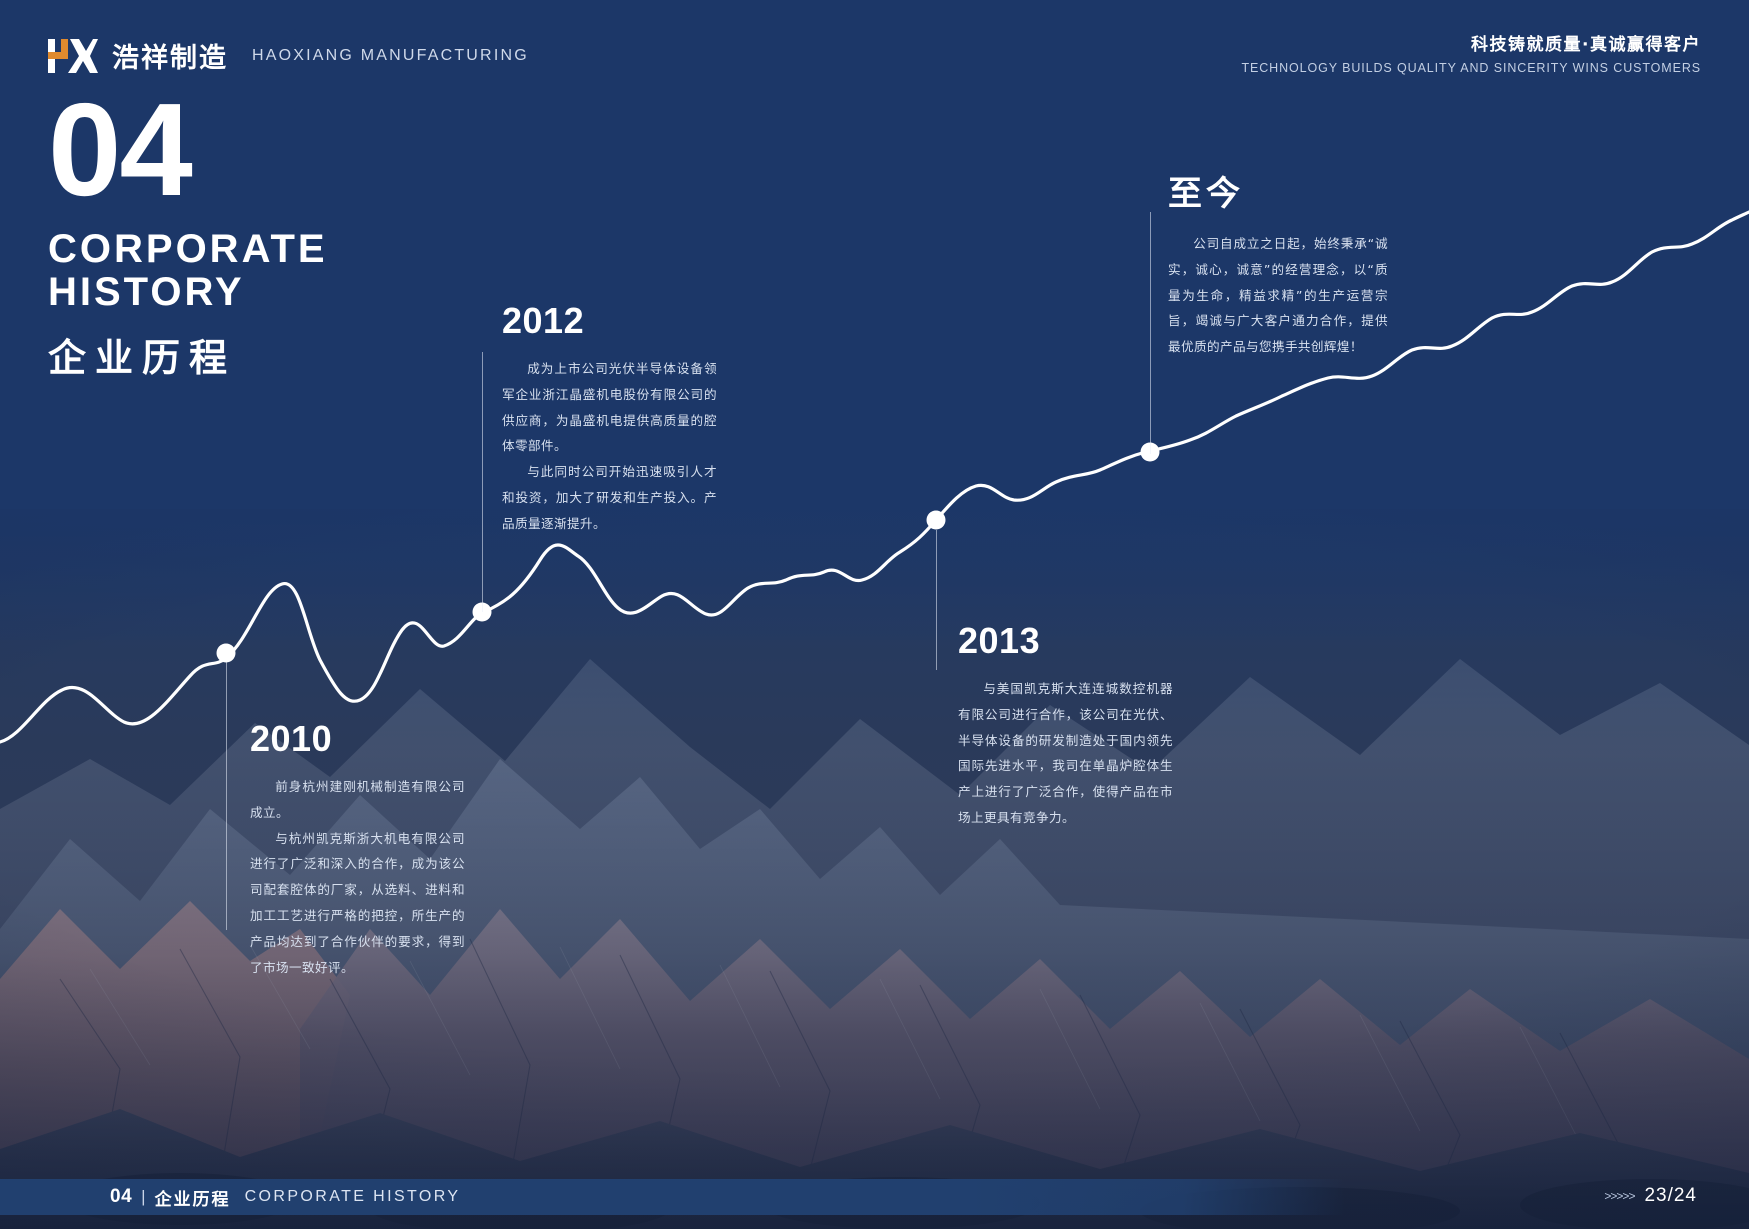 The width and height of the screenshot is (1749, 1229). I want to click on title-chinese: 企业历程, so click(142, 357).